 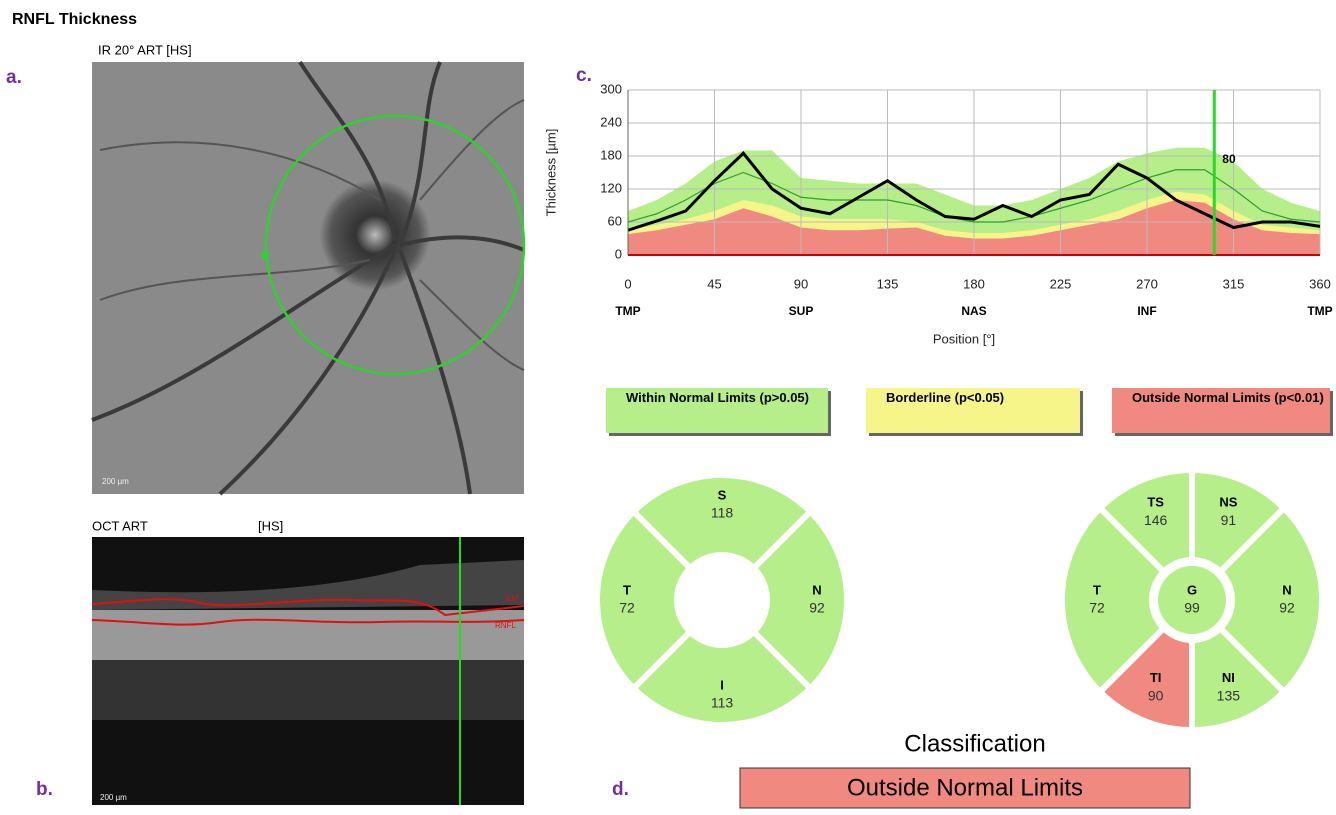 I want to click on y-tick-label: 300, so click(x=611, y=88).